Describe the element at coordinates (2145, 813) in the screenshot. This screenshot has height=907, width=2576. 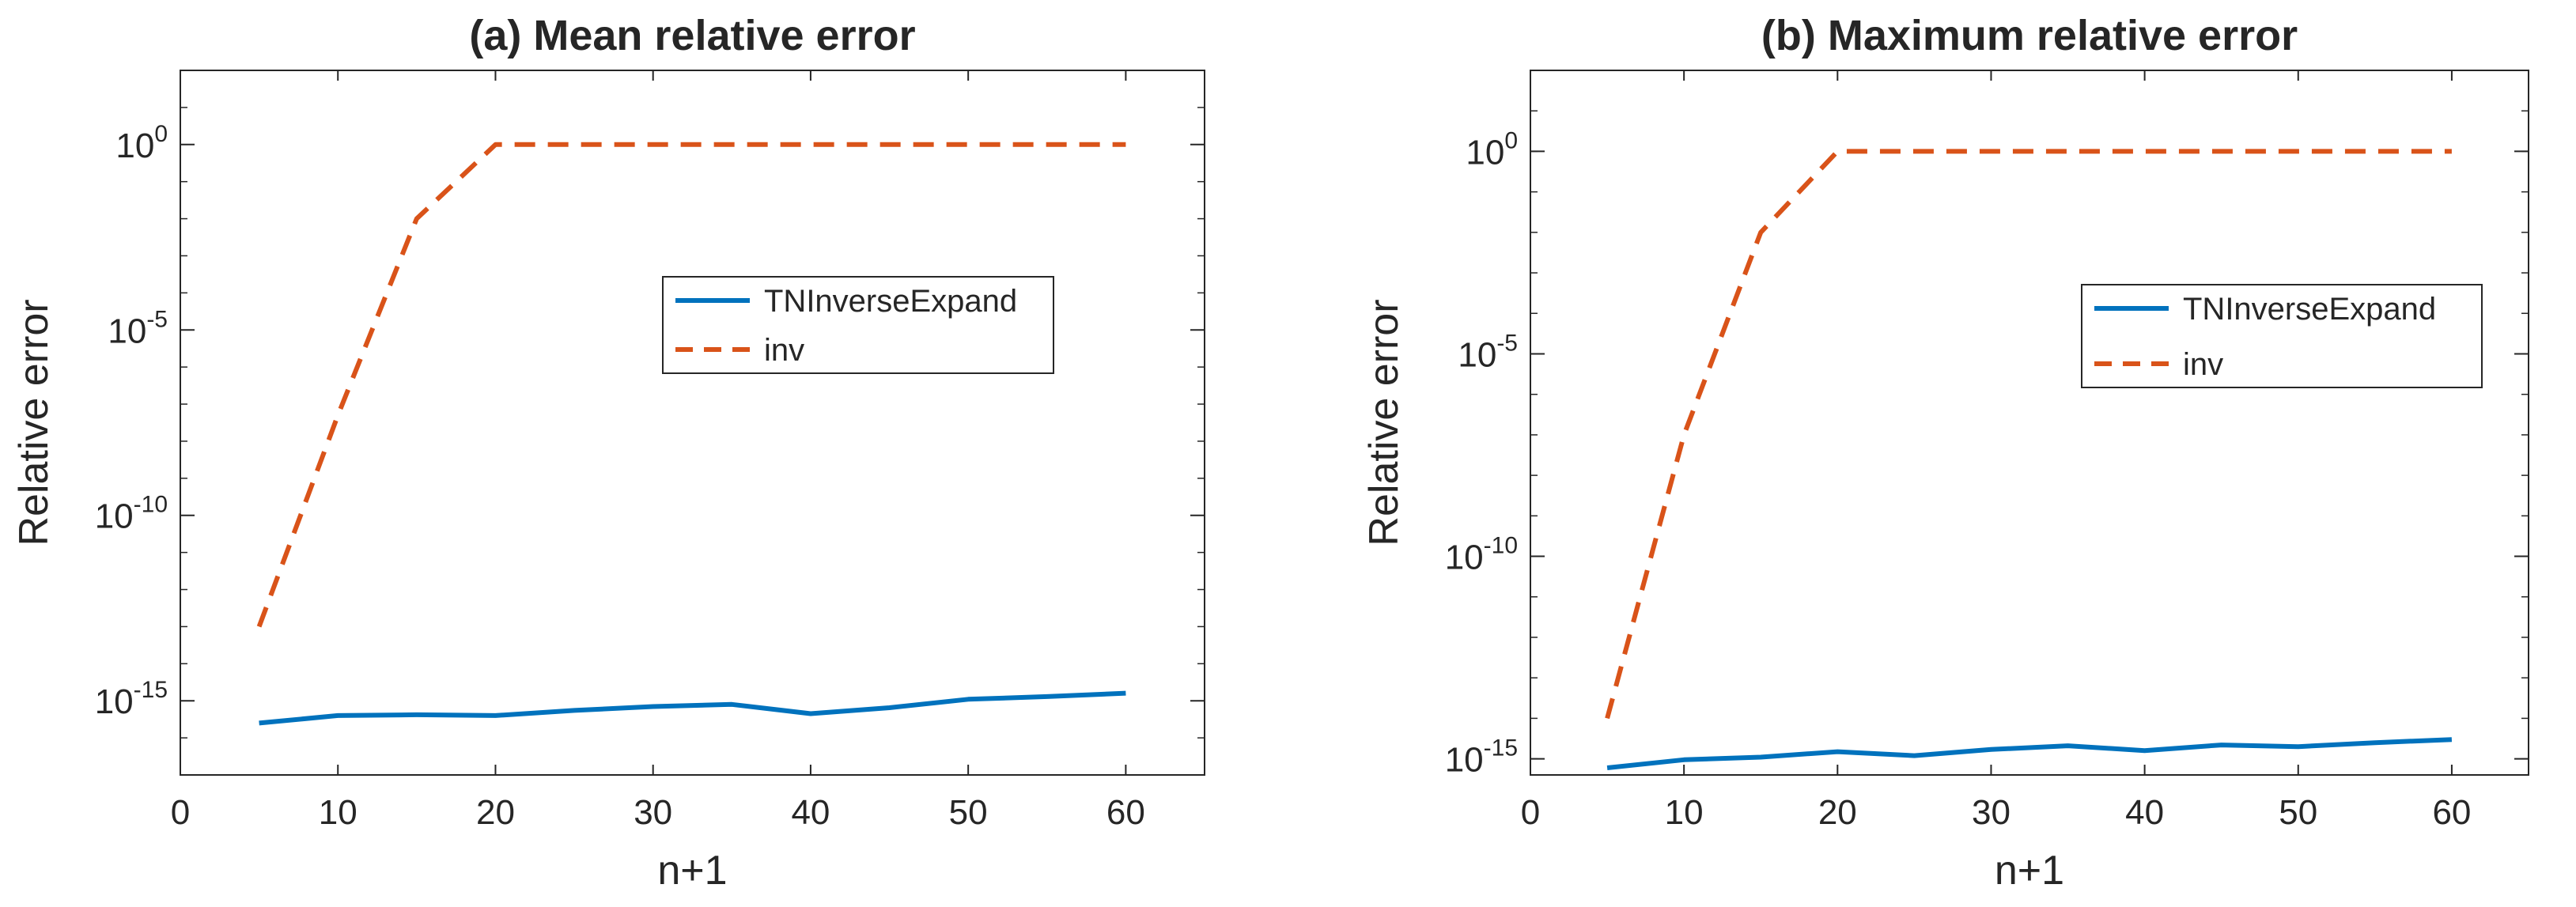
I see `chart-b-x-tick-label: 40` at that location.